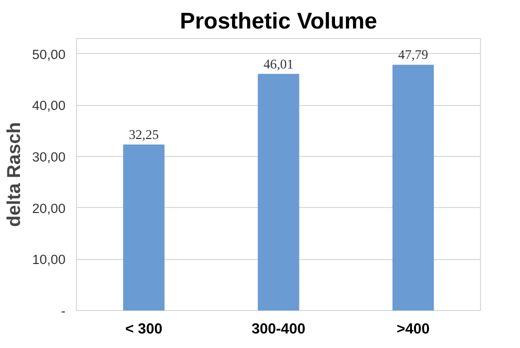 The height and width of the screenshot is (348, 520). What do you see at coordinates (49, 208) in the screenshot?
I see `y-tick-label: 20,00` at bounding box center [49, 208].